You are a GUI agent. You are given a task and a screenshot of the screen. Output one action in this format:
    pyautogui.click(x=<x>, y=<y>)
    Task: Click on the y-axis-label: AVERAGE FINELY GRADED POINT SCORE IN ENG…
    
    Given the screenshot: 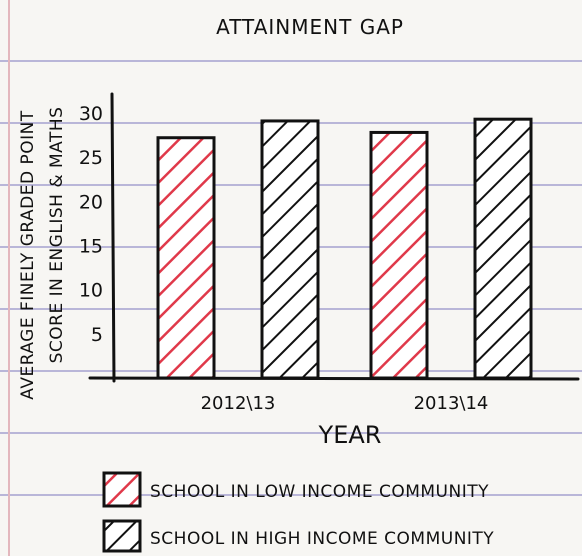 What is the action you would take?
    pyautogui.click(x=42, y=253)
    